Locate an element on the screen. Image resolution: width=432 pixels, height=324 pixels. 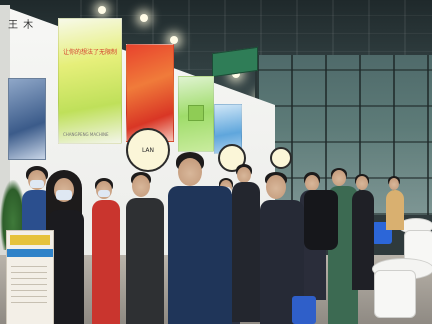
round-sign-text: LAN is located at coordinates (148, 150).